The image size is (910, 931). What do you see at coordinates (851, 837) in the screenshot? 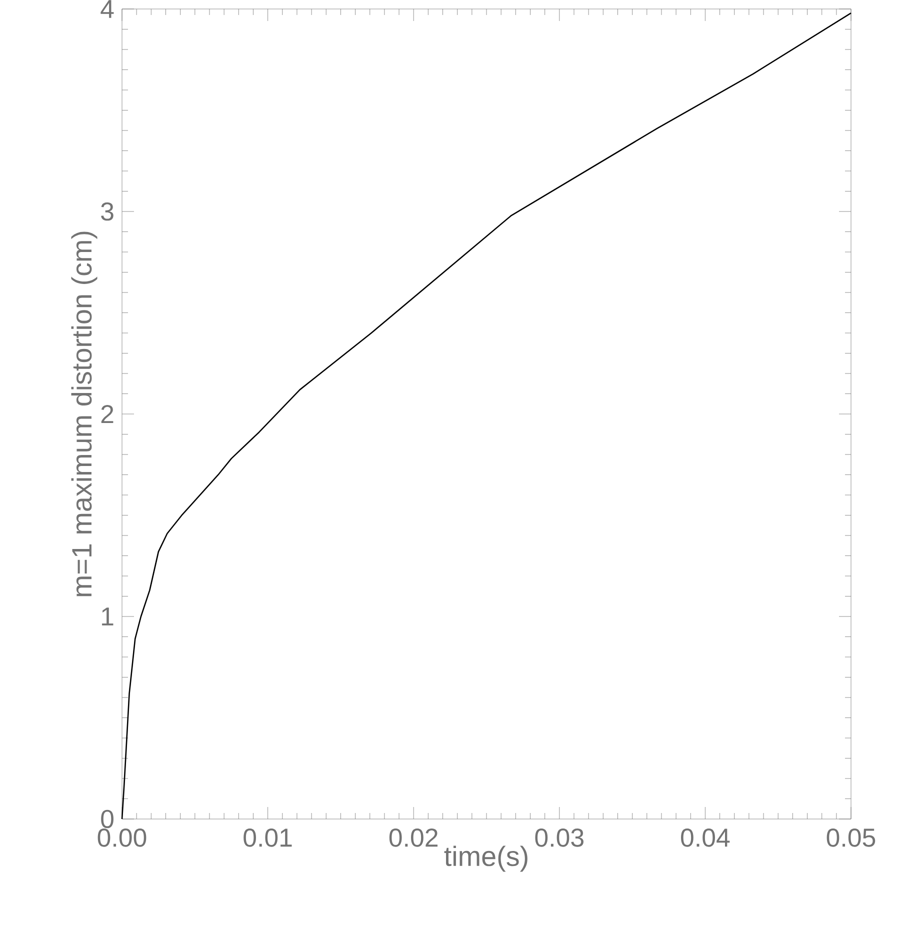
I see `x-tick-label: 0.05` at bounding box center [851, 837].